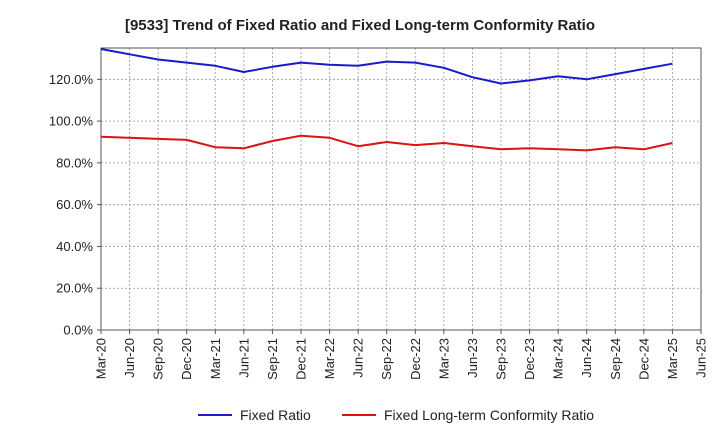 Image resolution: width=720 pixels, height=445 pixels. What do you see at coordinates (74, 246) in the screenshot?
I see `y-tick-label: 40.0%` at bounding box center [74, 246].